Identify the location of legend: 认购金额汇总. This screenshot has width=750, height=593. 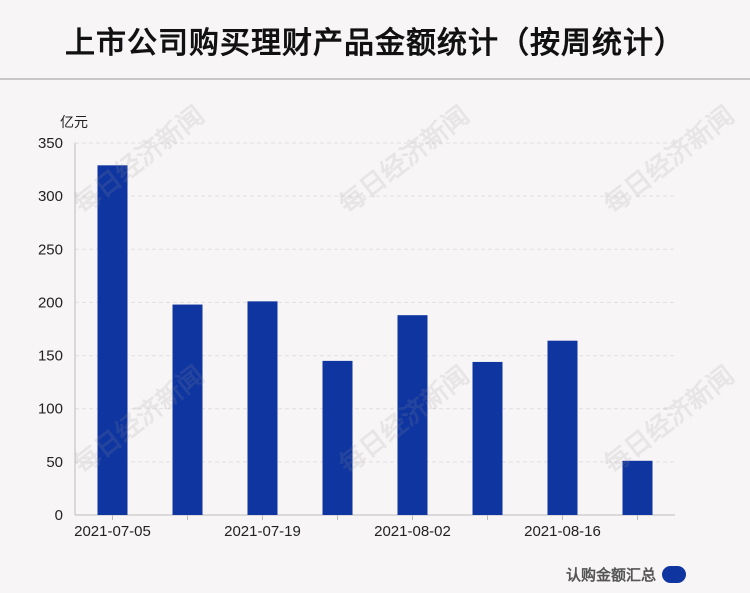
(626, 574).